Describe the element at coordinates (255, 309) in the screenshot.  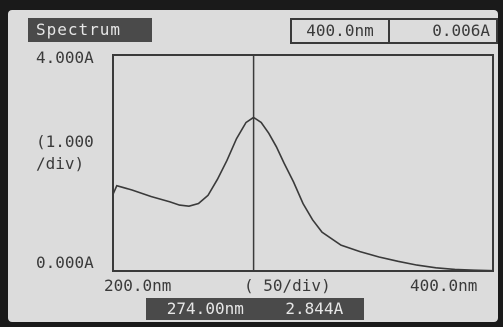
I see `measurement-readout: 274.00nm 2.844A` at that location.